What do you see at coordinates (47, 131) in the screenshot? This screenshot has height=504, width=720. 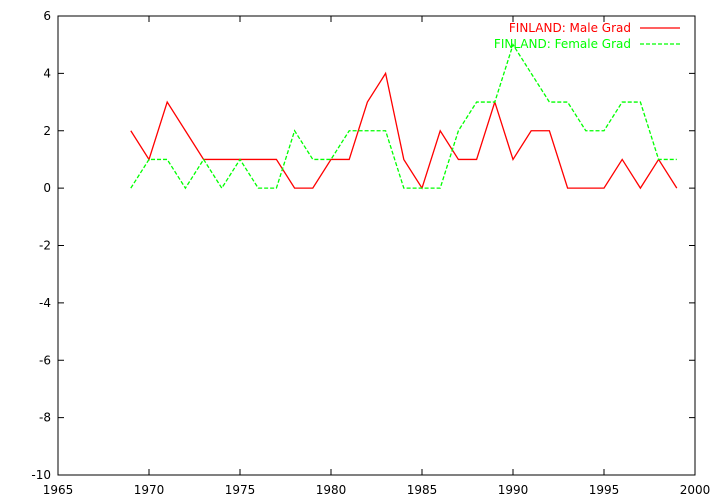 I see `y-tick-label: 2` at bounding box center [47, 131].